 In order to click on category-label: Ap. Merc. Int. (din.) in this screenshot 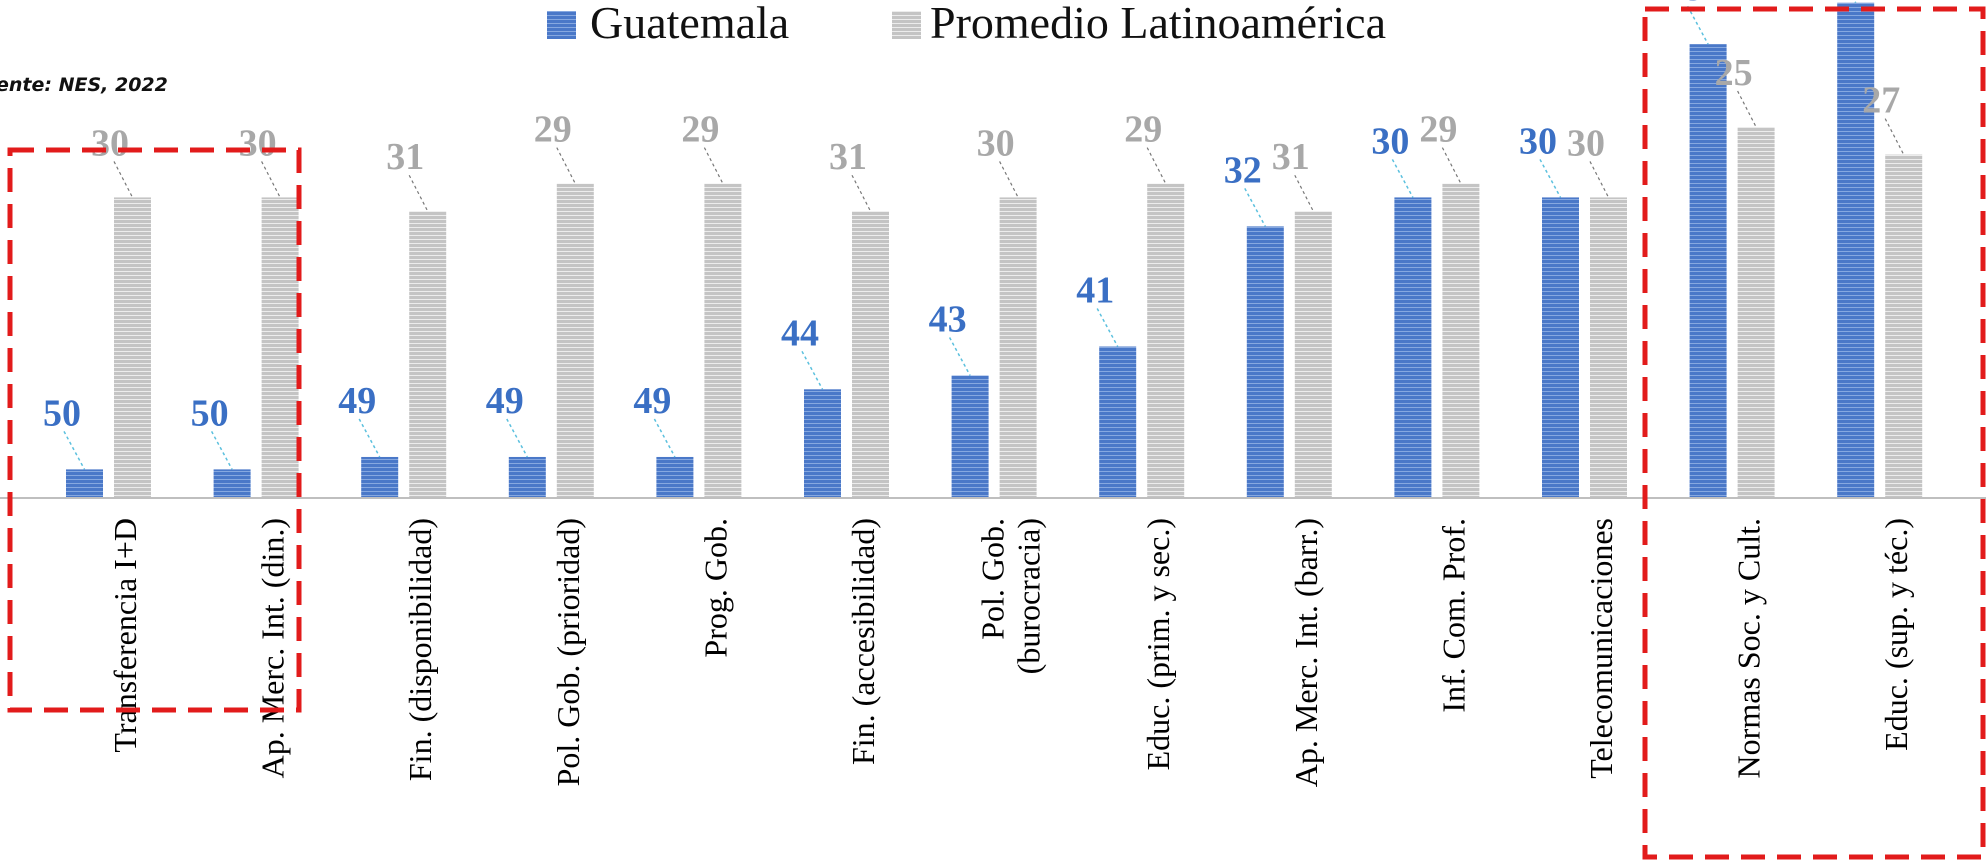, I will do `click(273, 648)`.